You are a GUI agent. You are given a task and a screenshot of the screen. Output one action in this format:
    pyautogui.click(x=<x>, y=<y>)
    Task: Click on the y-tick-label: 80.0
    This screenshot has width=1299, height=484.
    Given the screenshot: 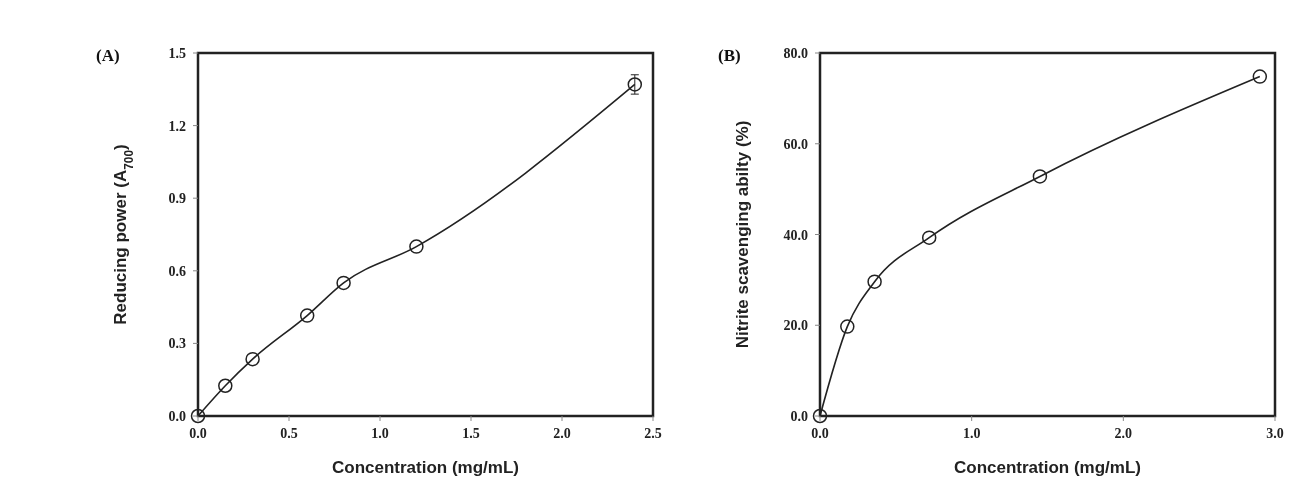 What is the action you would take?
    pyautogui.click(x=795, y=53)
    